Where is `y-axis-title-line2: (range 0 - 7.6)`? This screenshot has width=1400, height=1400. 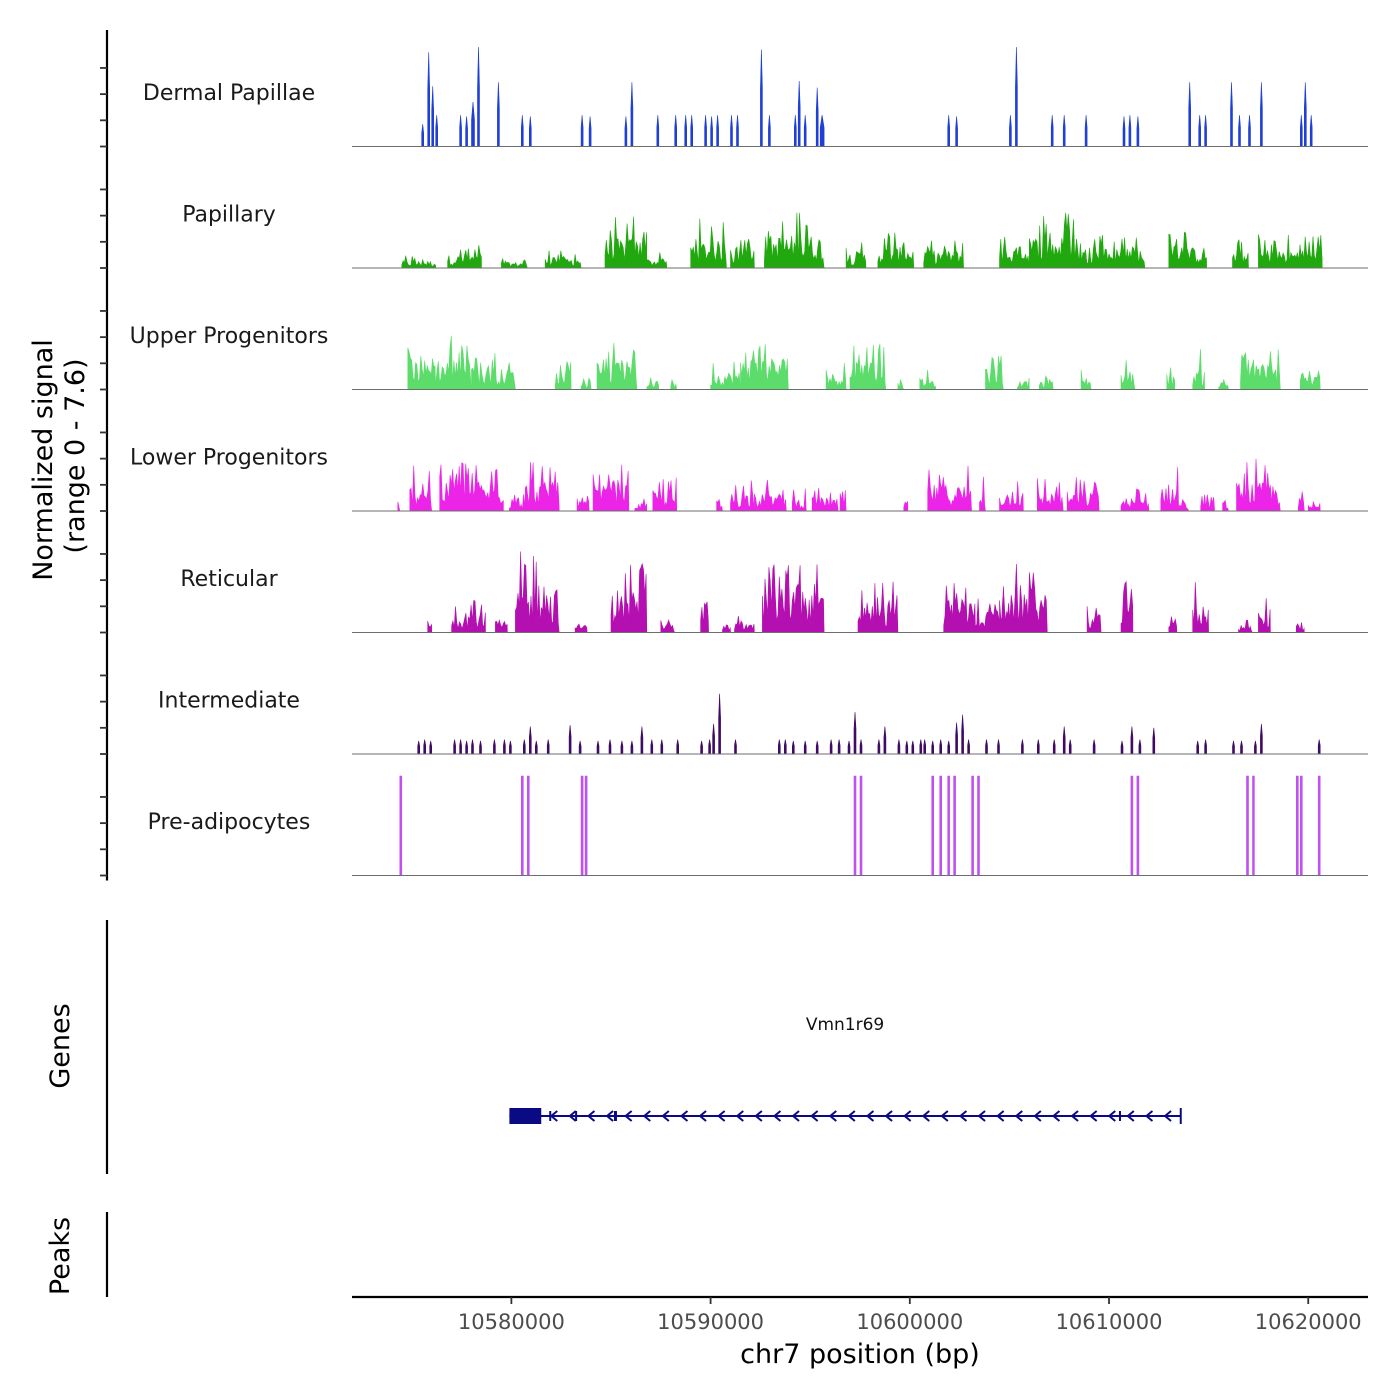 y-axis-title-line2: (range 0 - 7.6) is located at coordinates (75, 455).